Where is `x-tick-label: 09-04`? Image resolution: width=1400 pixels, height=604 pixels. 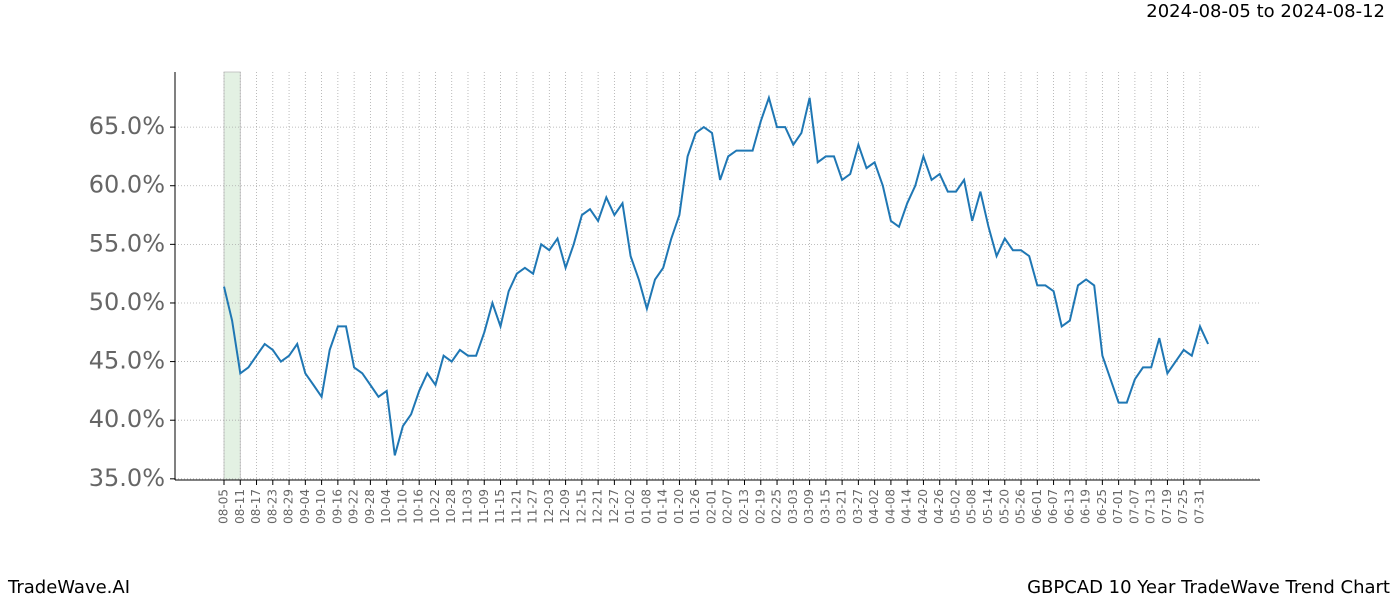
x-tick-label: 09-04 is located at coordinates (305, 506).